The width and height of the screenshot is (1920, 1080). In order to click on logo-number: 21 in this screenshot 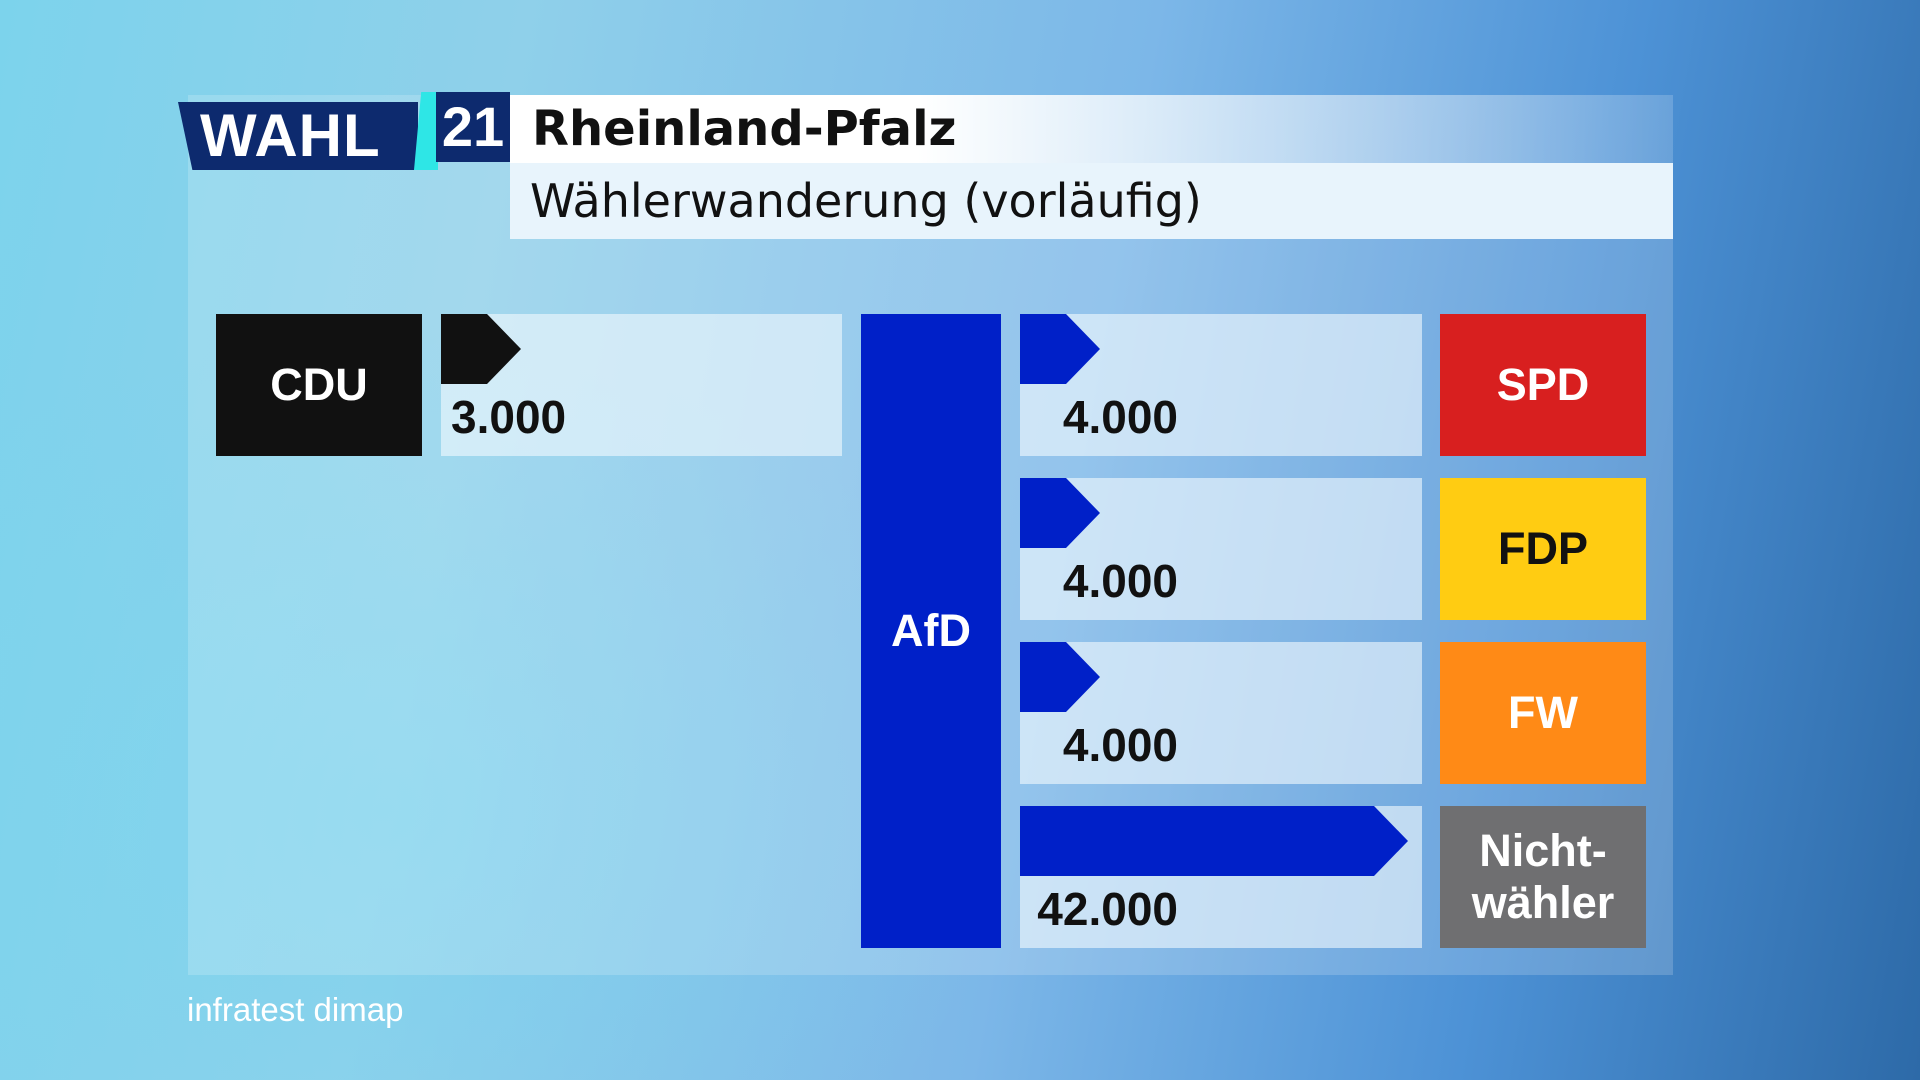, I will do `click(473, 127)`.